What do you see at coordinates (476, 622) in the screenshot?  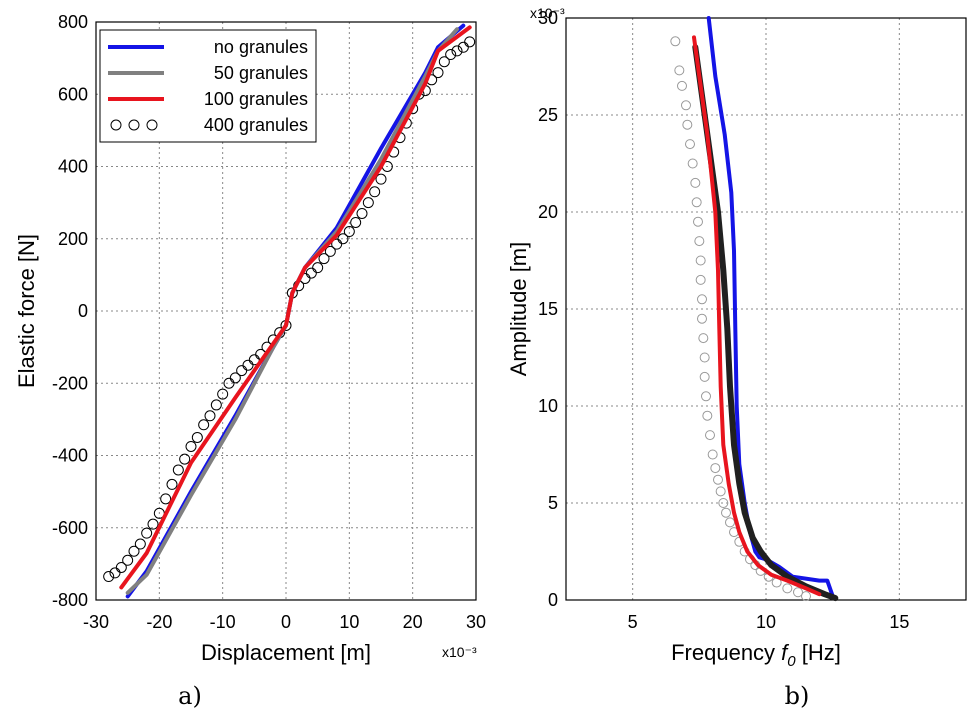 I see `x-tick-label: 30` at bounding box center [476, 622].